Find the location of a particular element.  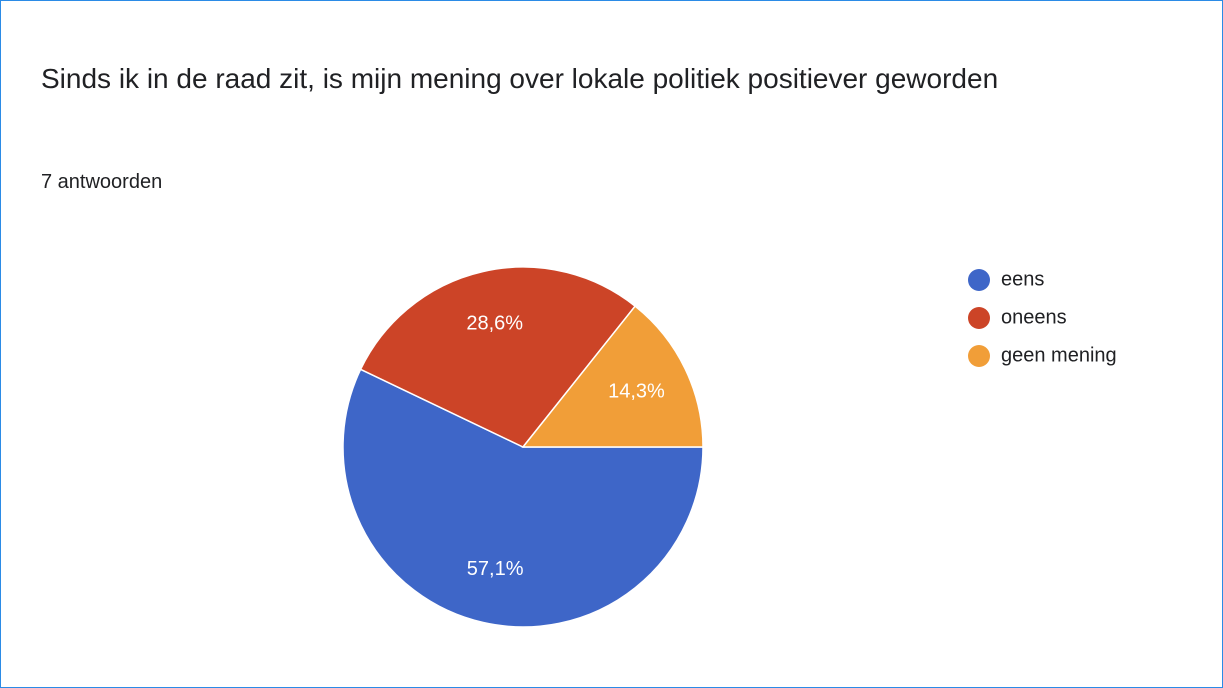

data-label: 57,1% is located at coordinates (495, 569).